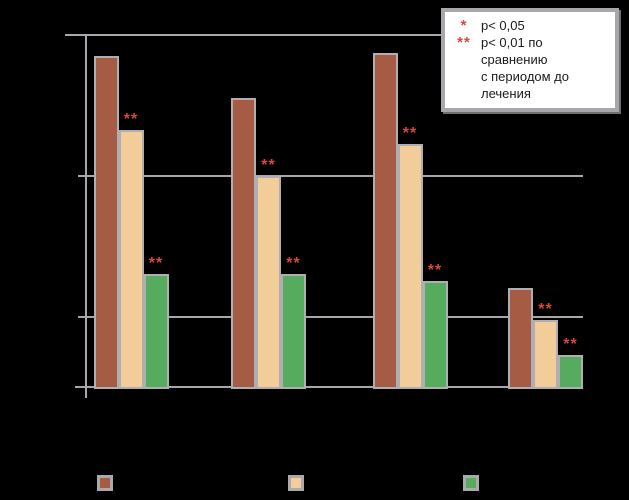  What do you see at coordinates (253, 35) in the screenshot?
I see `plot-top-border` at bounding box center [253, 35].